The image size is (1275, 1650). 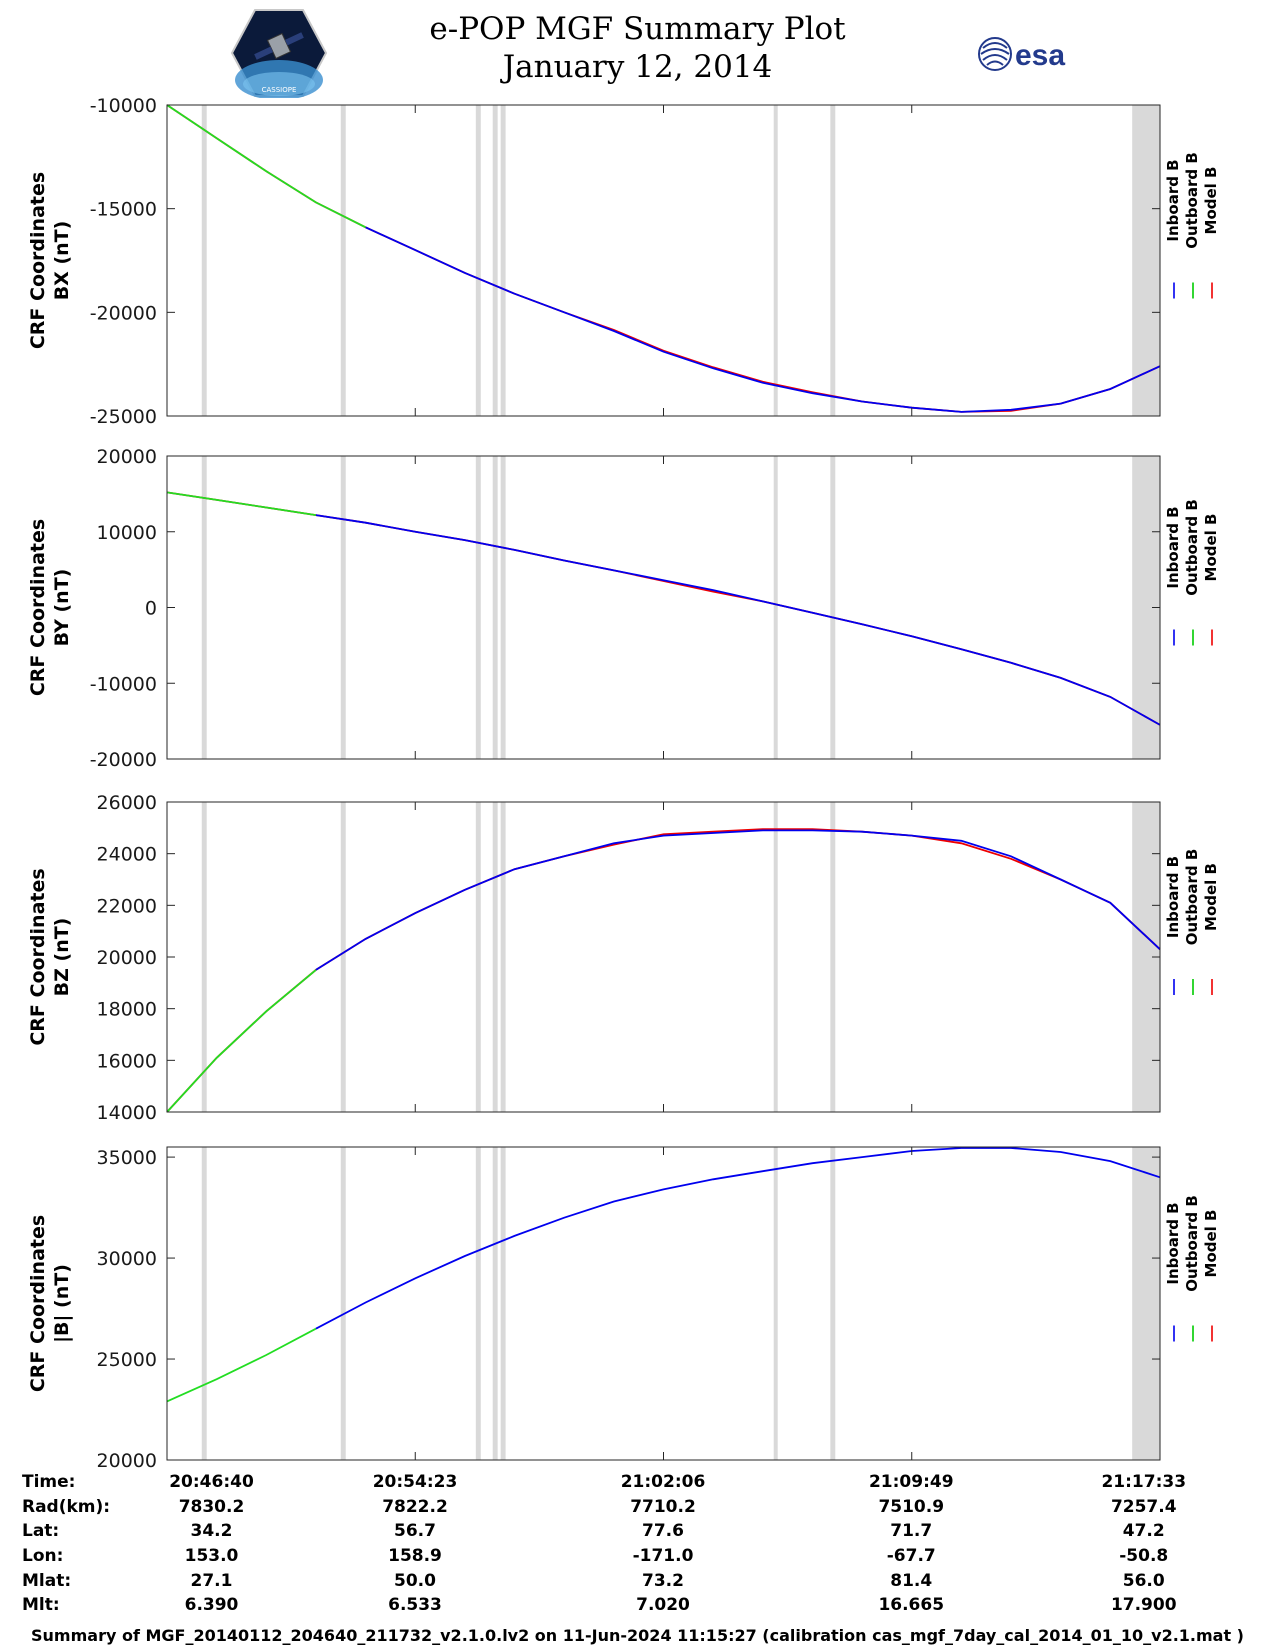 What do you see at coordinates (1143, 1580) in the screenshot?
I see `info-row-value: 56.0` at bounding box center [1143, 1580].